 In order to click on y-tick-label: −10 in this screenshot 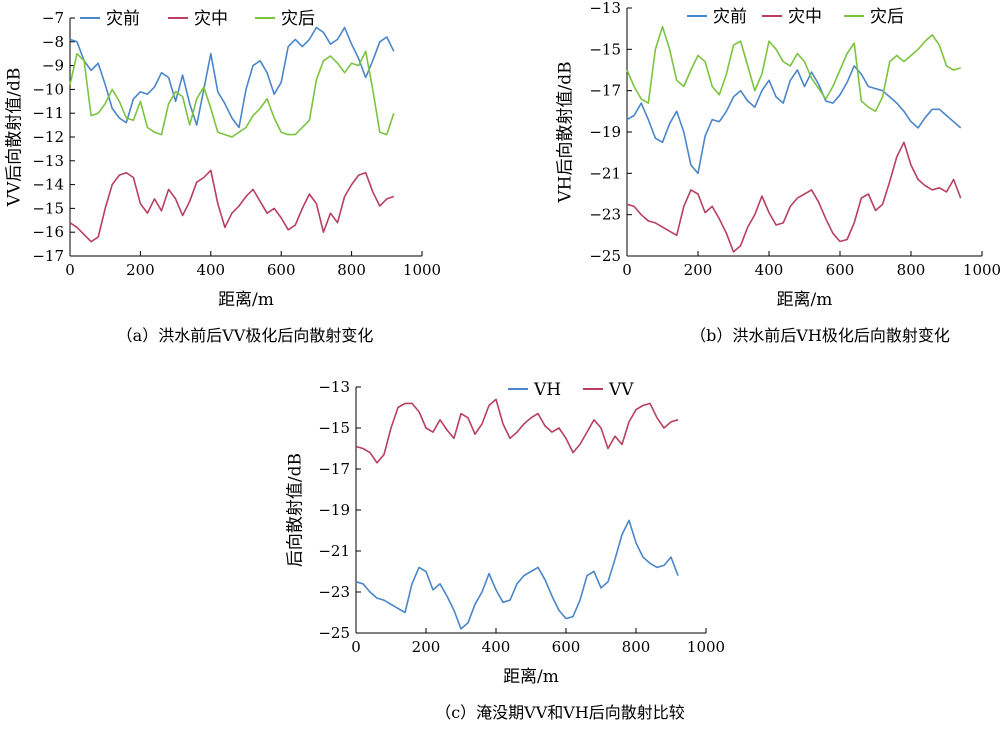, I will do `click(48, 89)`.